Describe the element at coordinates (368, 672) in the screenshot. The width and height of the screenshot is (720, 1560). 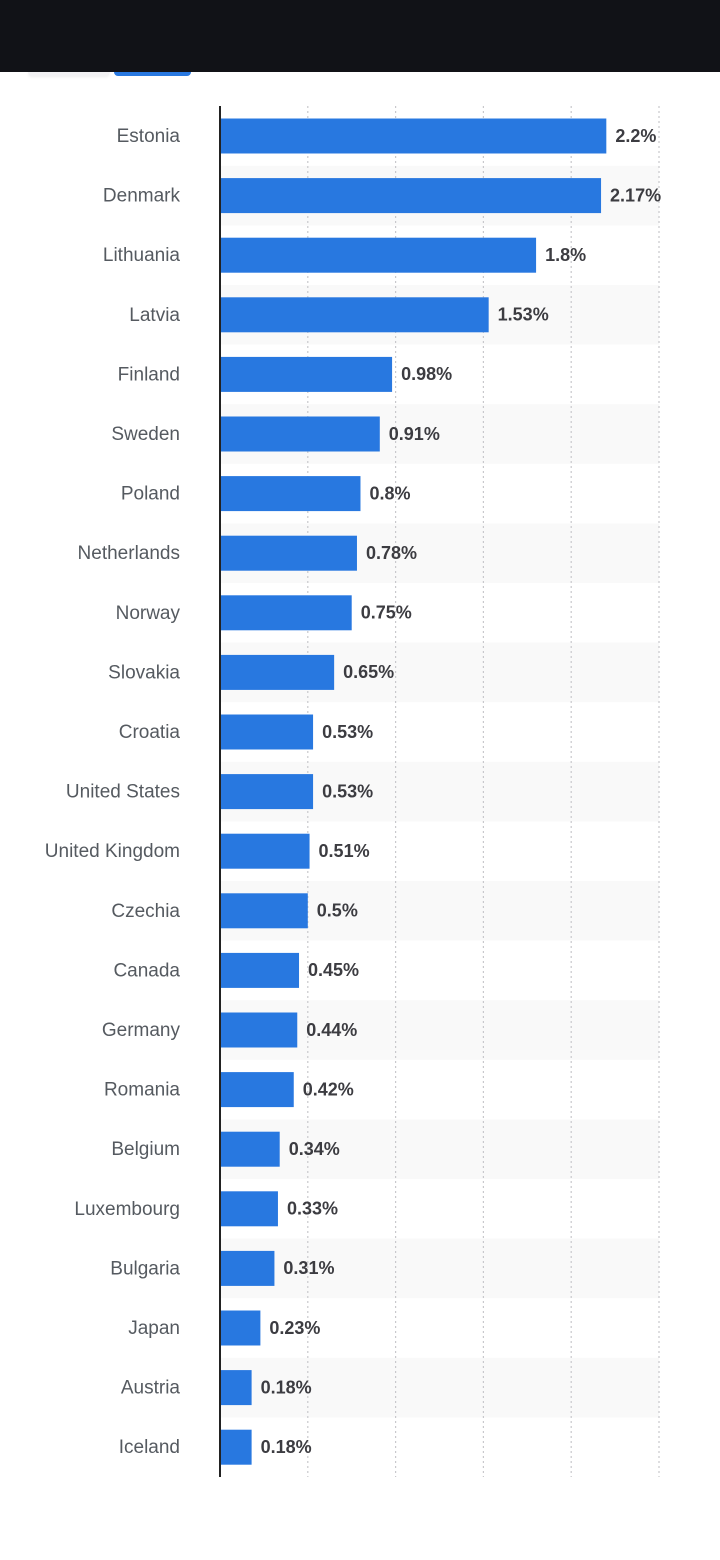
I see `value-label: 0.65%` at that location.